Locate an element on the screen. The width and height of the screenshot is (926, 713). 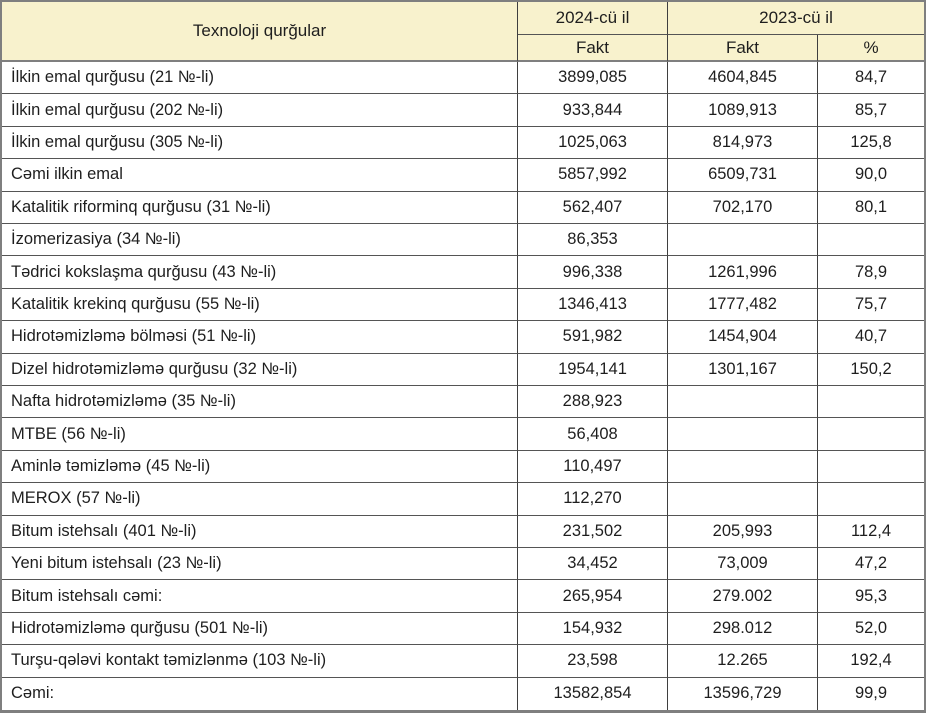
percent-cell: 47,2 is located at coordinates (871, 564).